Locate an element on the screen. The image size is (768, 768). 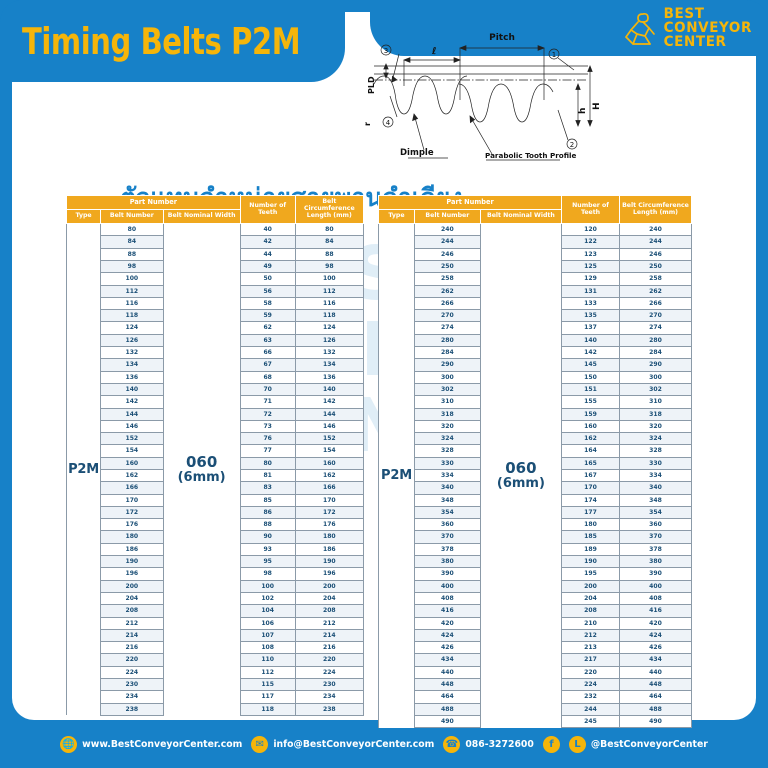
table-row: 400 200 400 is located at coordinates (536, 586).